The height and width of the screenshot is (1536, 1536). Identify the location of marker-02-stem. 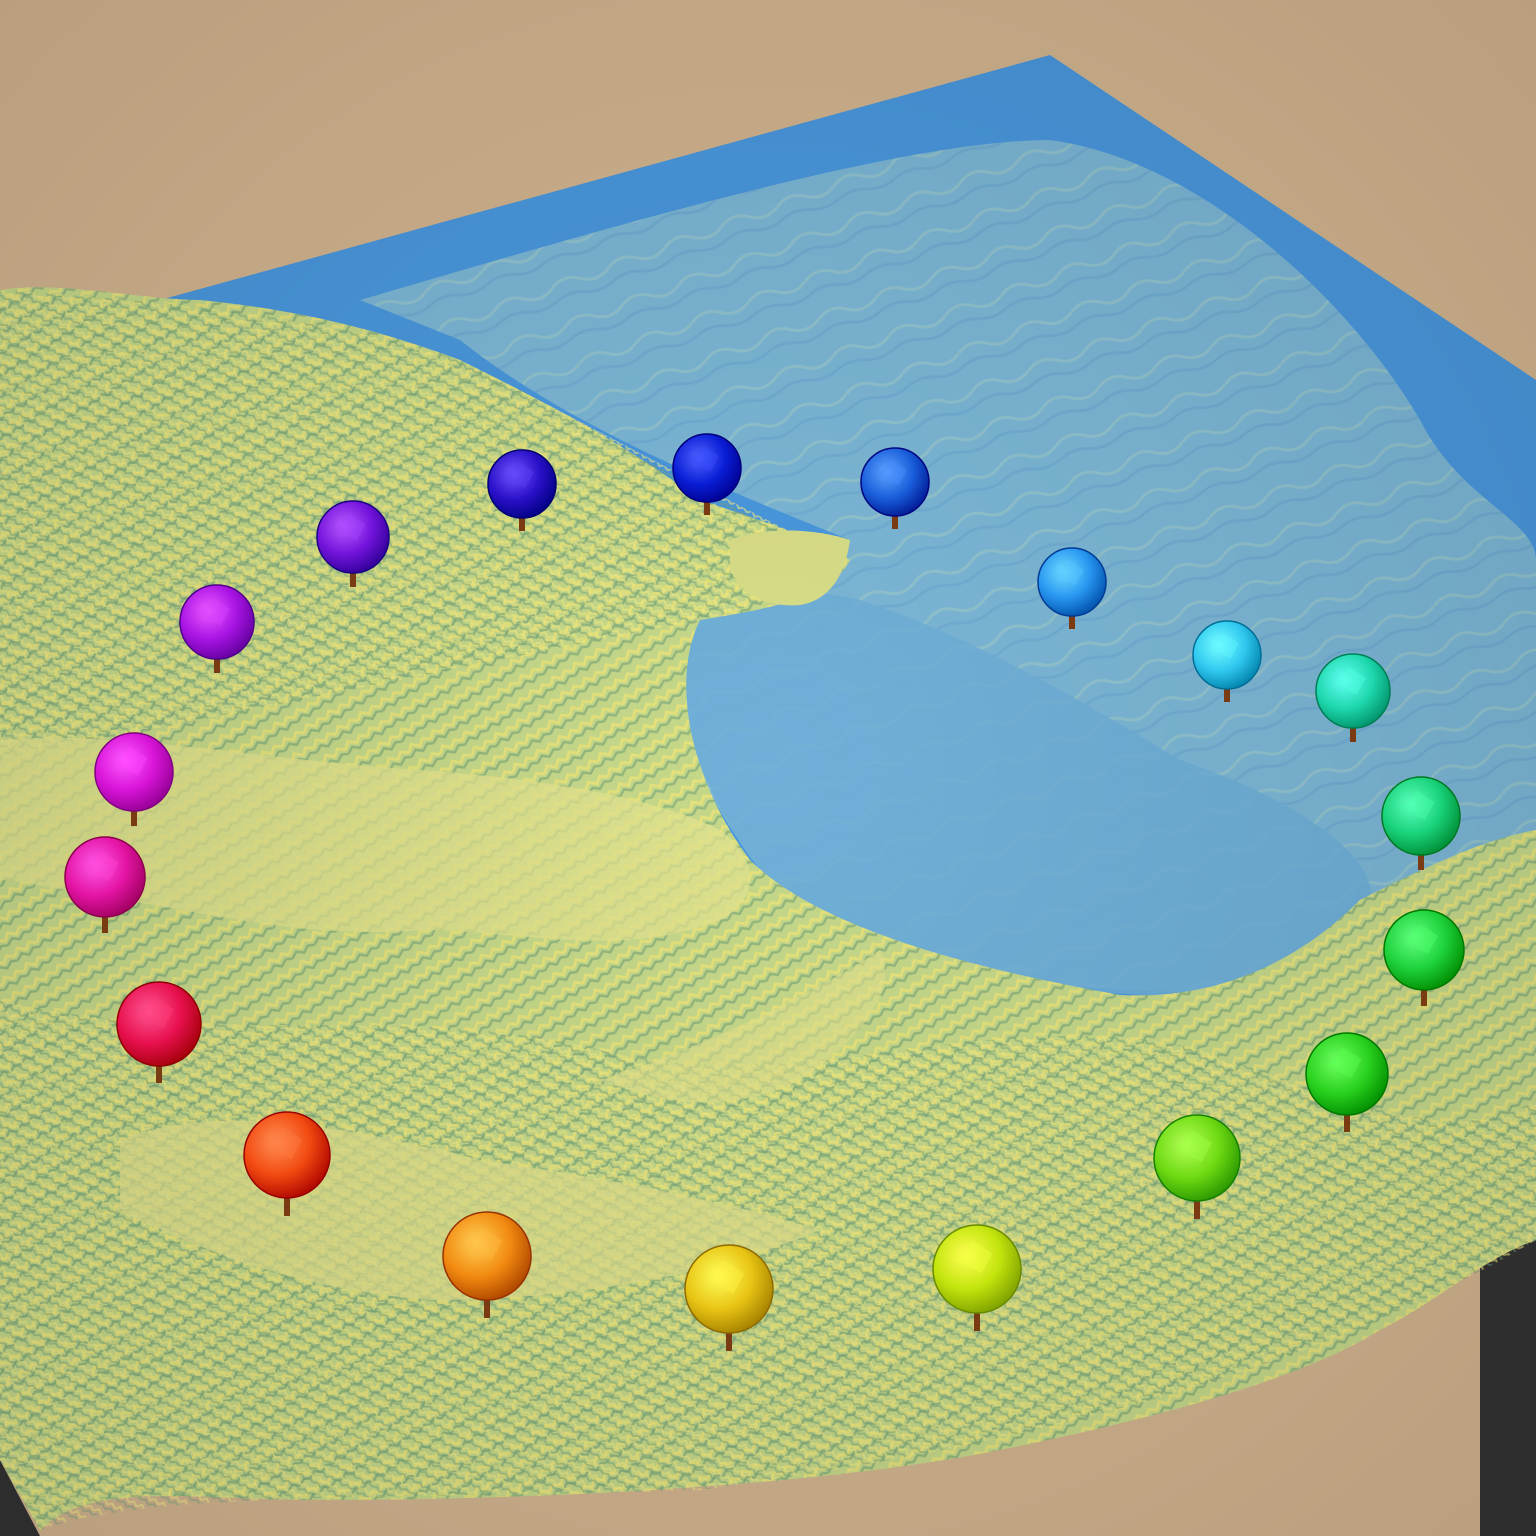
(707, 505).